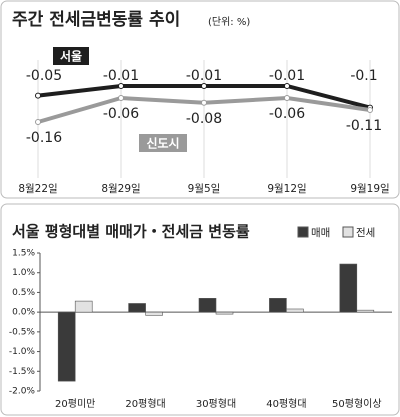 This screenshot has width=400, height=417. Describe the element at coordinates (145, 404) in the screenshot. I see `x-tick-label: 20평형대` at that location.